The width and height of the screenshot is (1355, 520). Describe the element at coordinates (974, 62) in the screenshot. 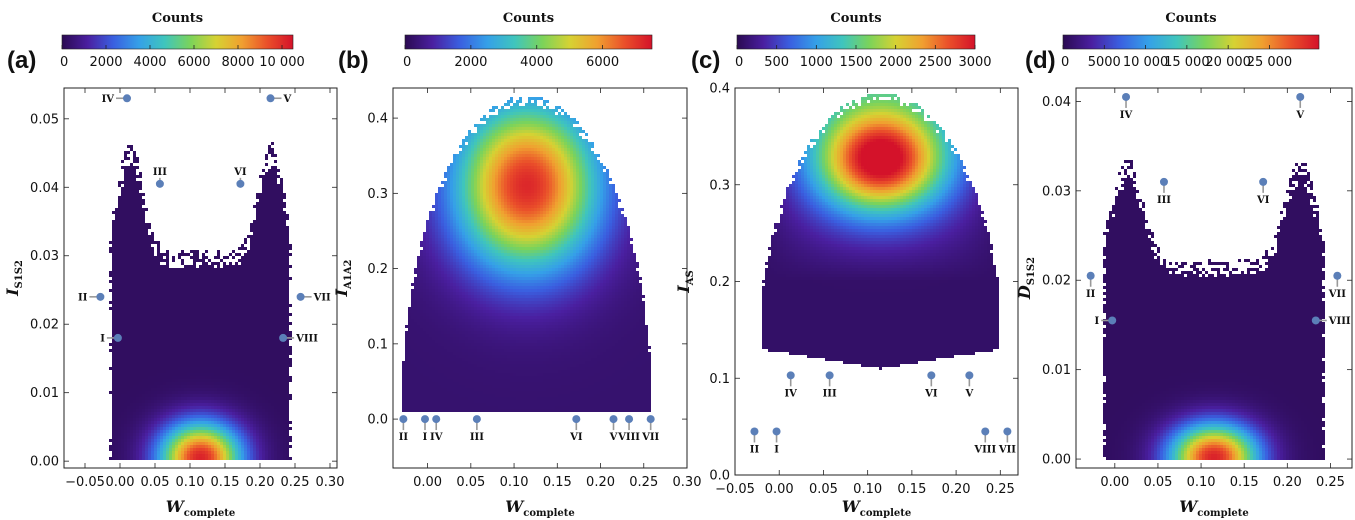

I see `colorbar-tick-label: 3000` at that location.